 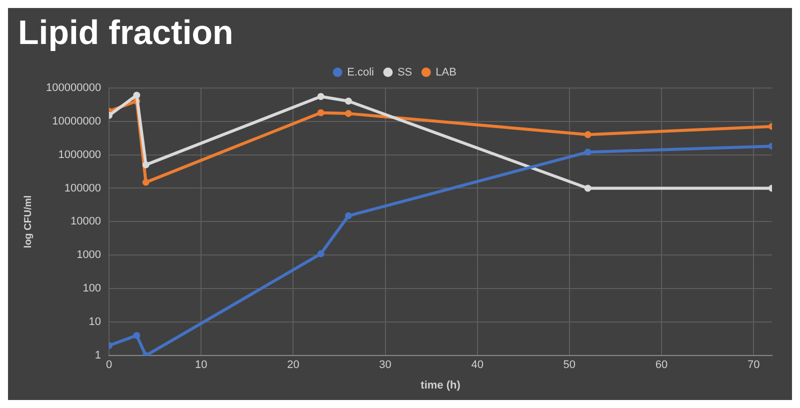 I want to click on y-tick-label: 100, so click(x=92, y=288).